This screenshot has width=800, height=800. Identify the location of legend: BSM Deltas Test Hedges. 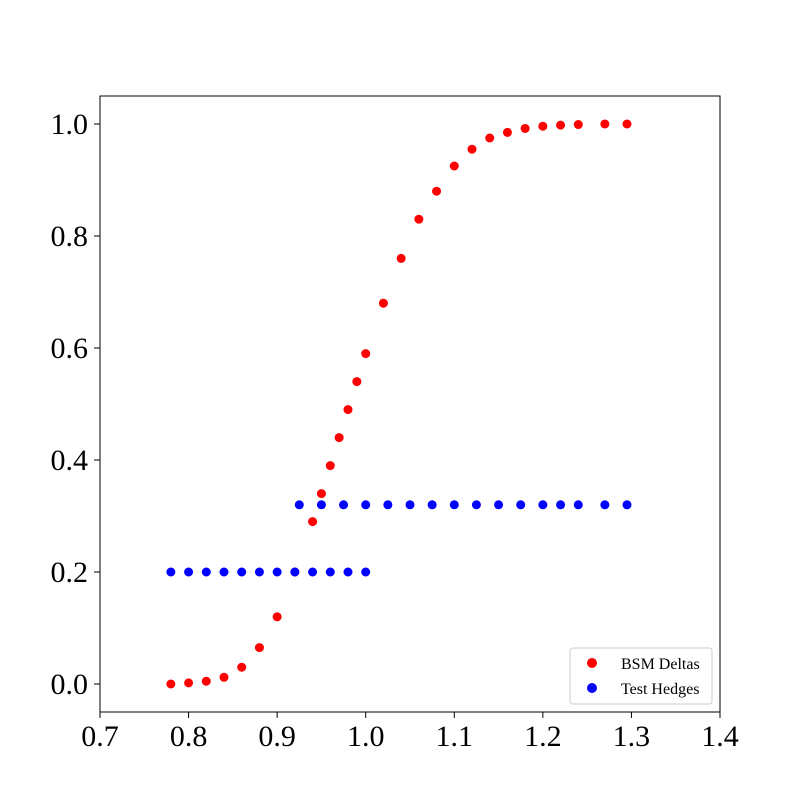
(641, 676).